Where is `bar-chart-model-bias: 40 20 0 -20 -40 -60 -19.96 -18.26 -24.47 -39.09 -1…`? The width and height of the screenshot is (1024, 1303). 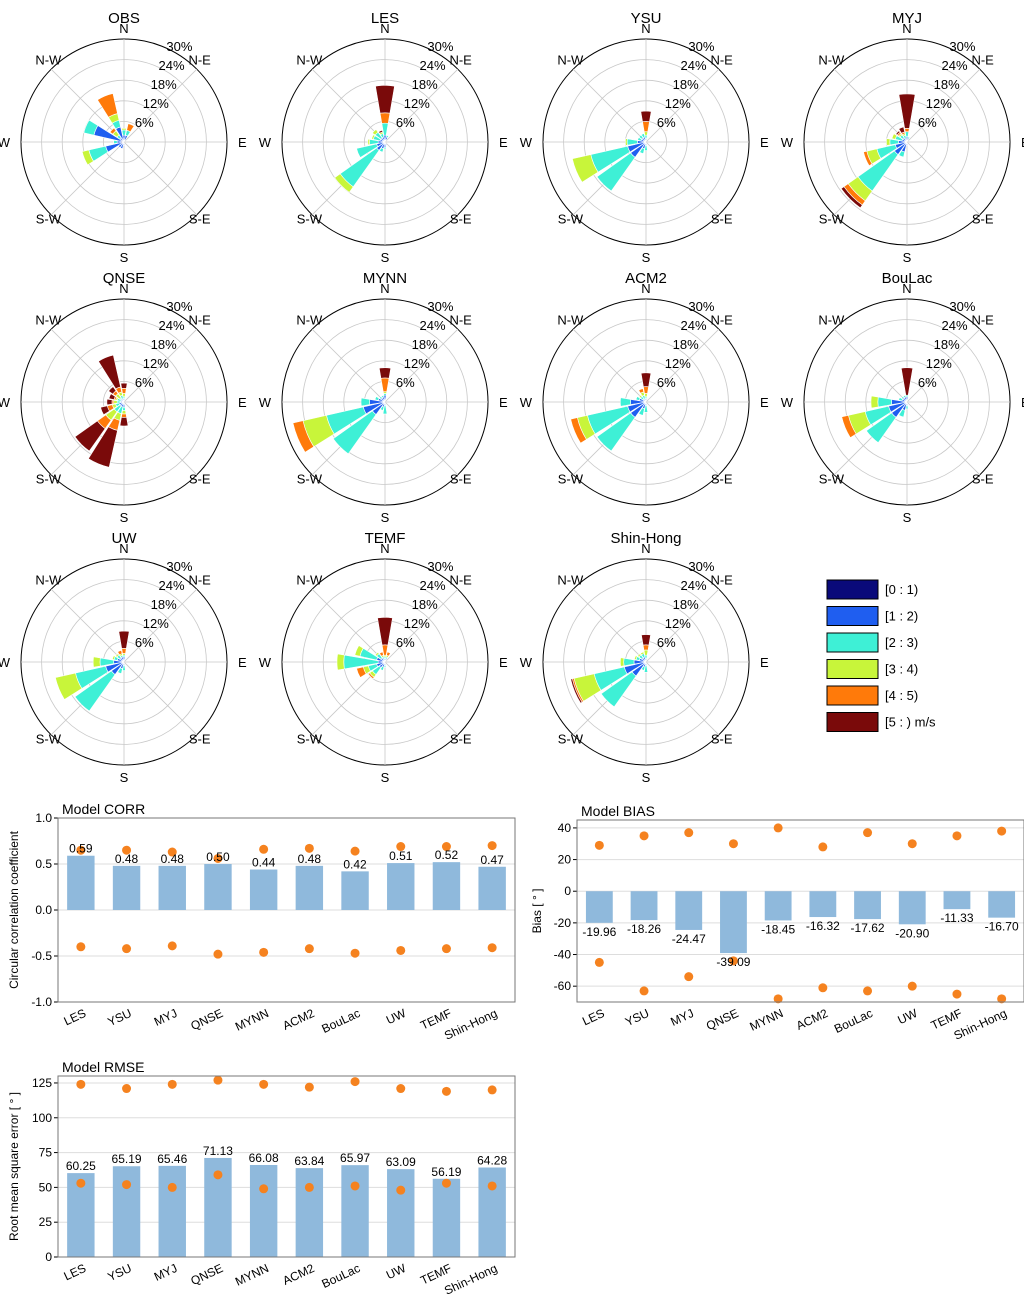 bar-chart-model-bias: 40 20 0 -20 -40 -60 -19.96 -18.26 -24.47 -39.09 -1… is located at coordinates (777, 923).